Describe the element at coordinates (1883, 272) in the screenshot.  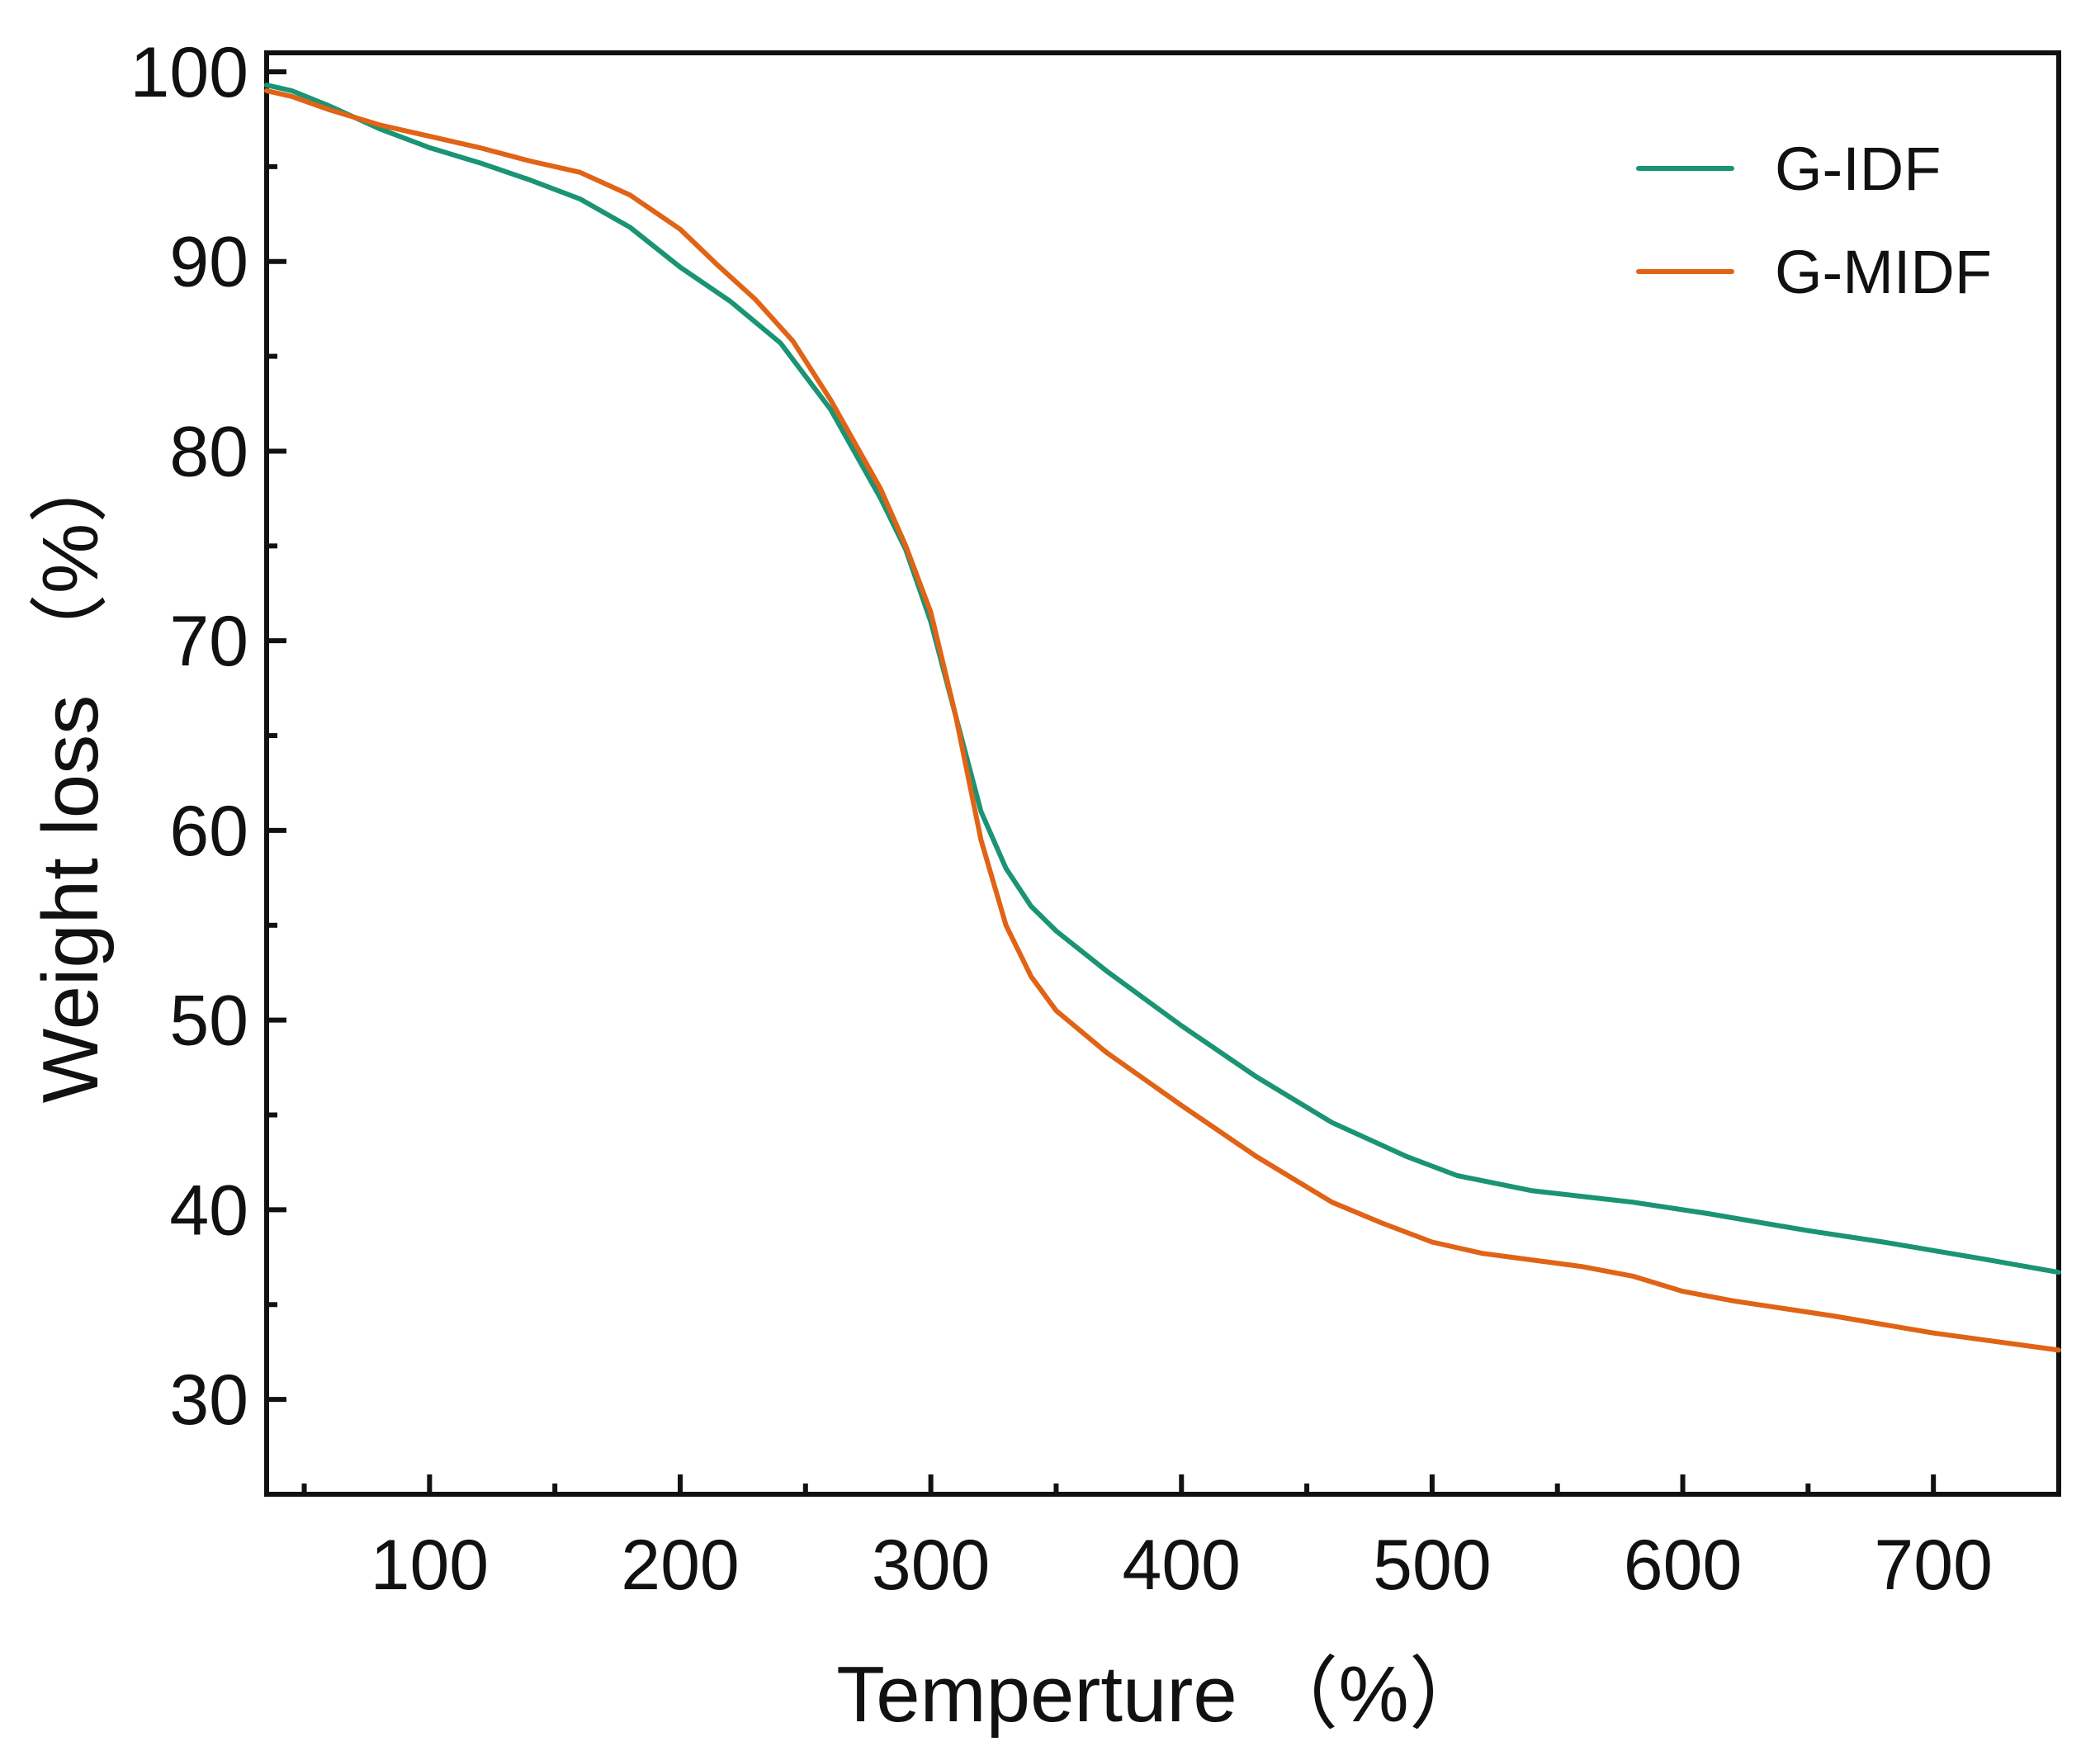
I see `legend-label-g-midf: G-MIDF` at that location.